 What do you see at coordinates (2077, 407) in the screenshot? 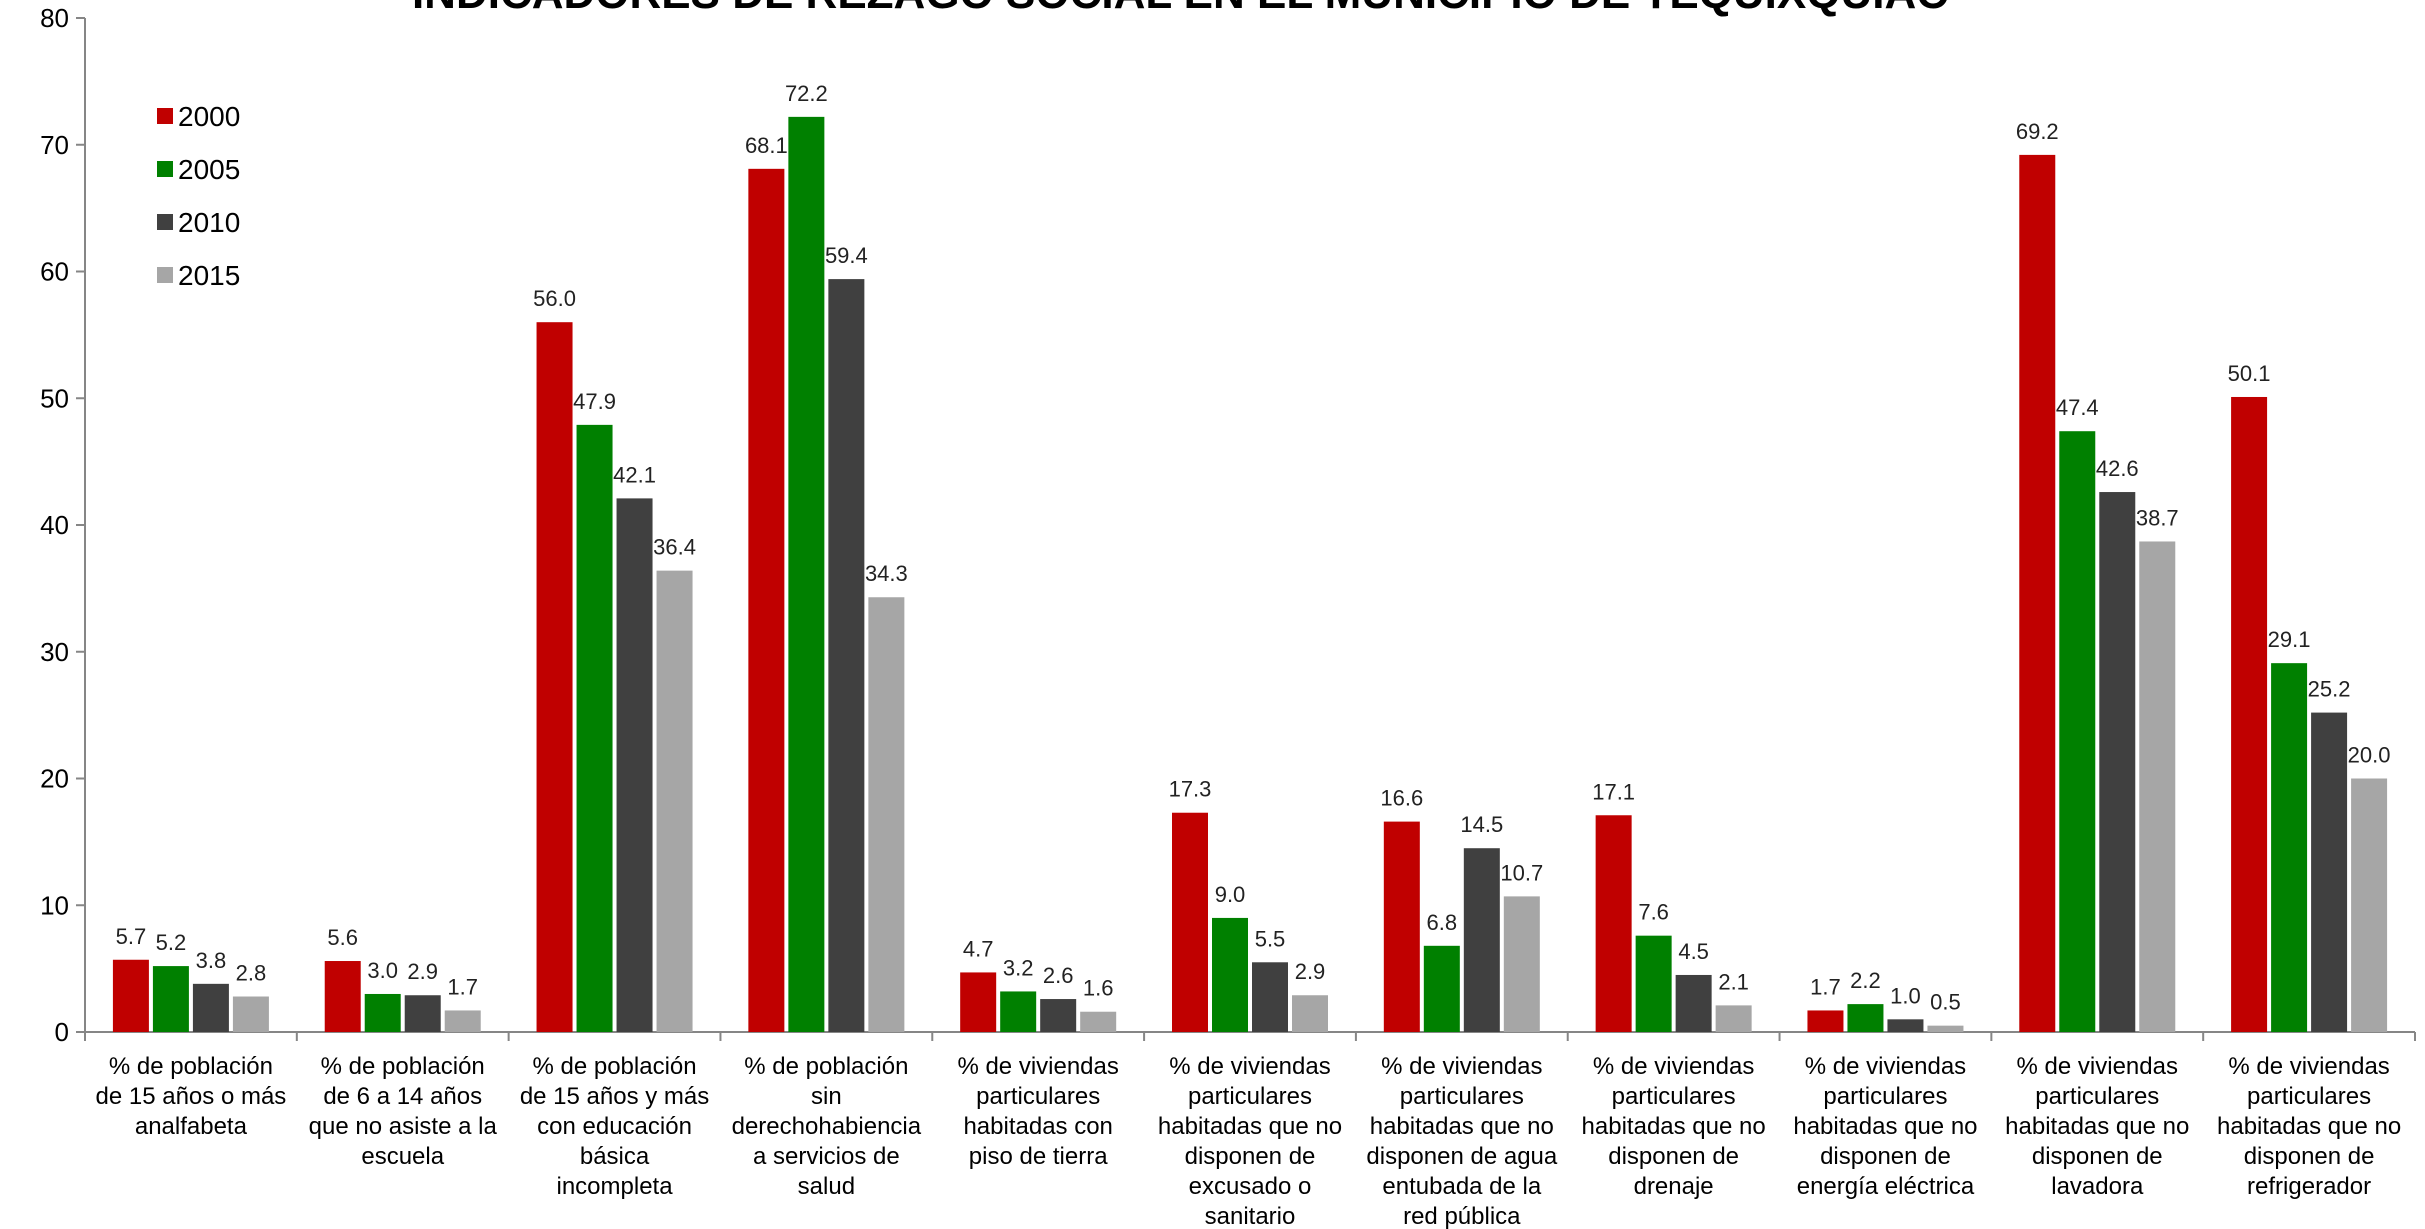
I see `data-label: 47.4` at bounding box center [2077, 407].